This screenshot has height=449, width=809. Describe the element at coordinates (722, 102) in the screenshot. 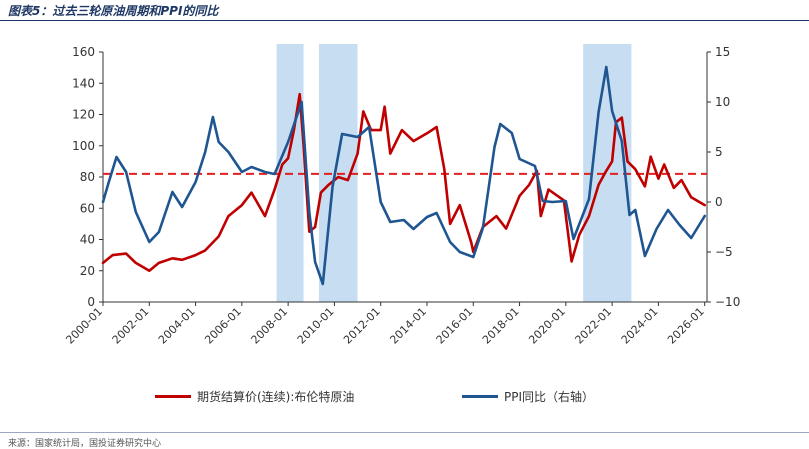

I see `y-tick-label-right: 10` at that location.